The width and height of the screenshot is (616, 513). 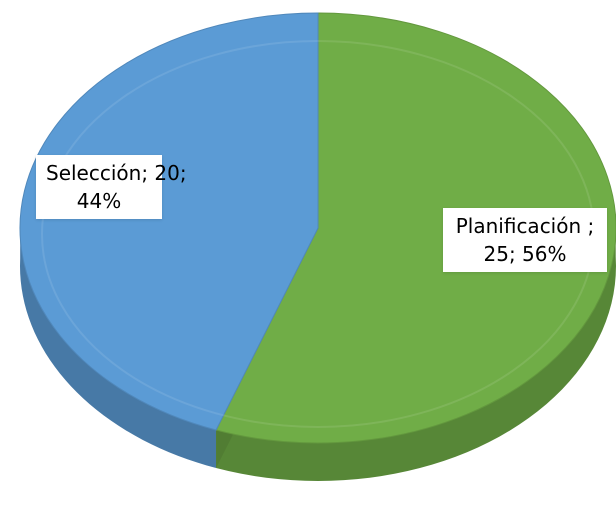 What do you see at coordinates (525, 226) in the screenshot?
I see `data-label-planificacion-line1: Planificación ;` at bounding box center [525, 226].